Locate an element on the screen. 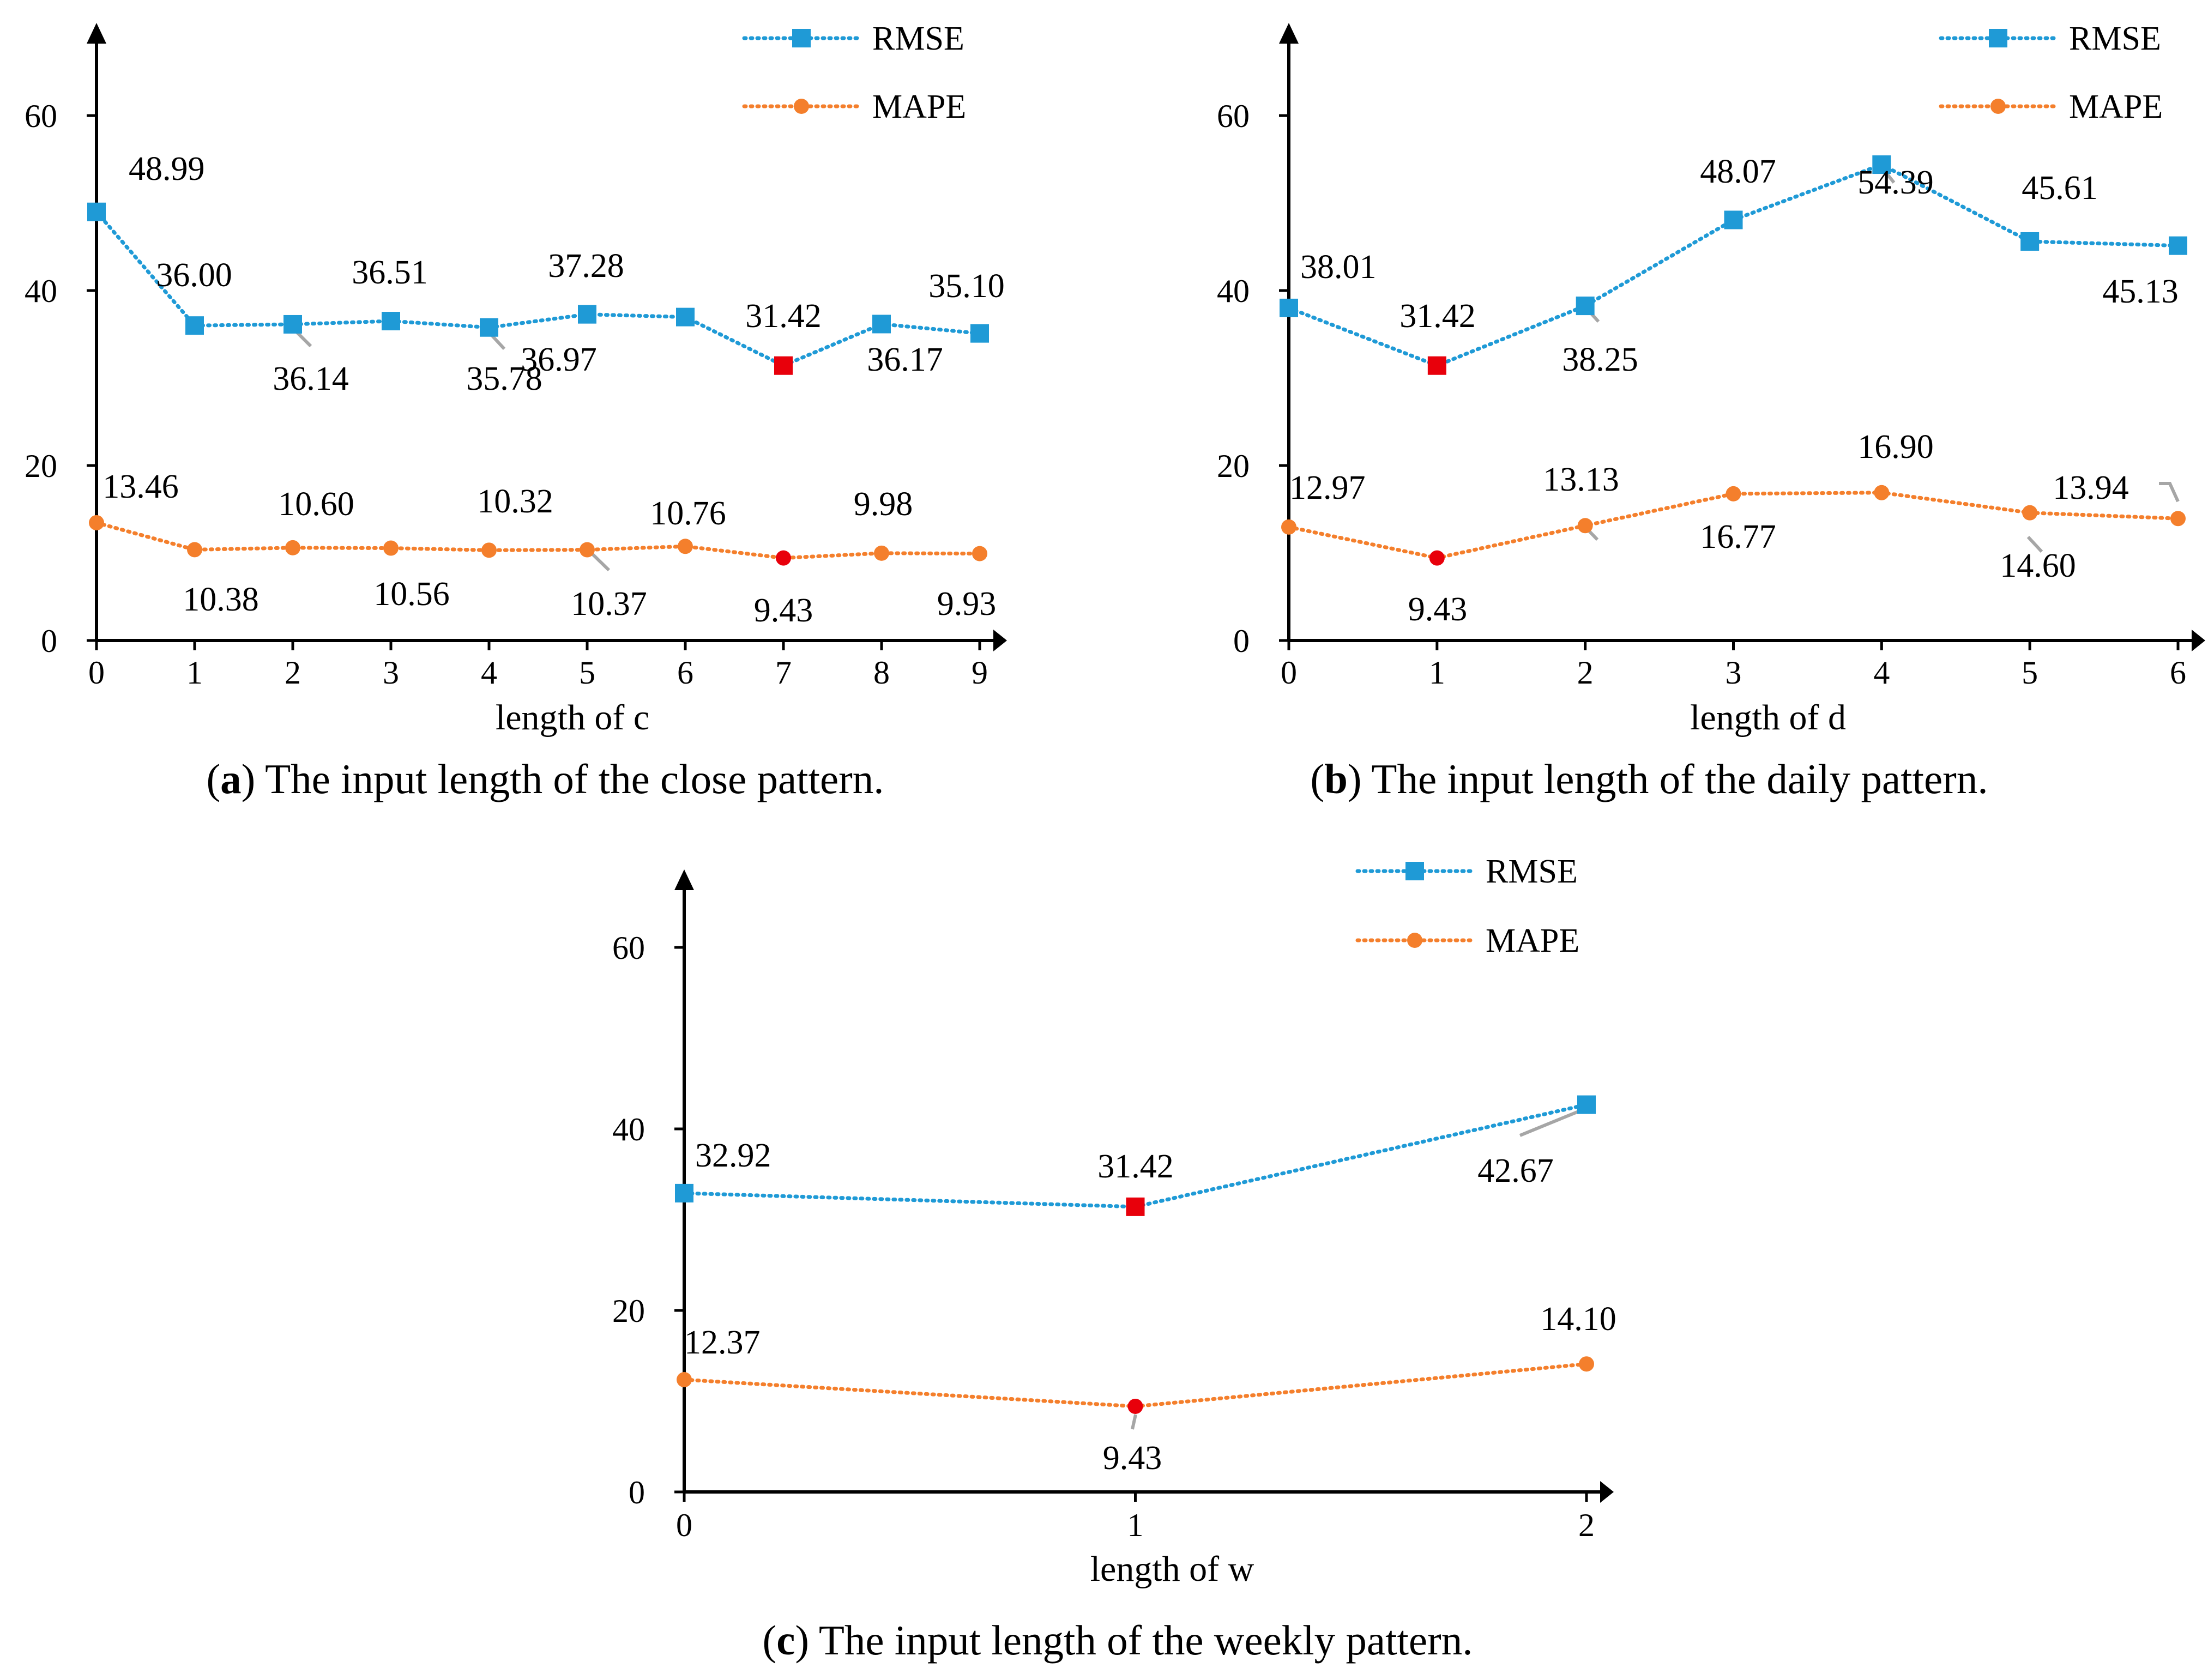 The height and width of the screenshot is (1680, 2208). y-tick-label: 20 is located at coordinates (41, 466).